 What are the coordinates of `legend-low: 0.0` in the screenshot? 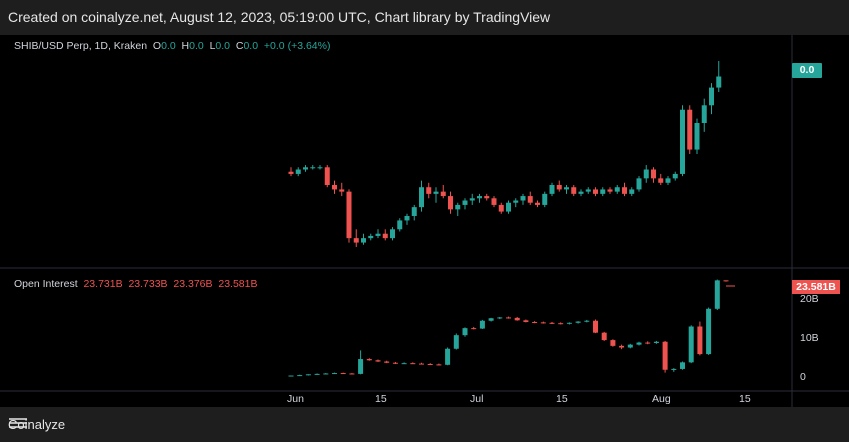 It's located at (223, 46).